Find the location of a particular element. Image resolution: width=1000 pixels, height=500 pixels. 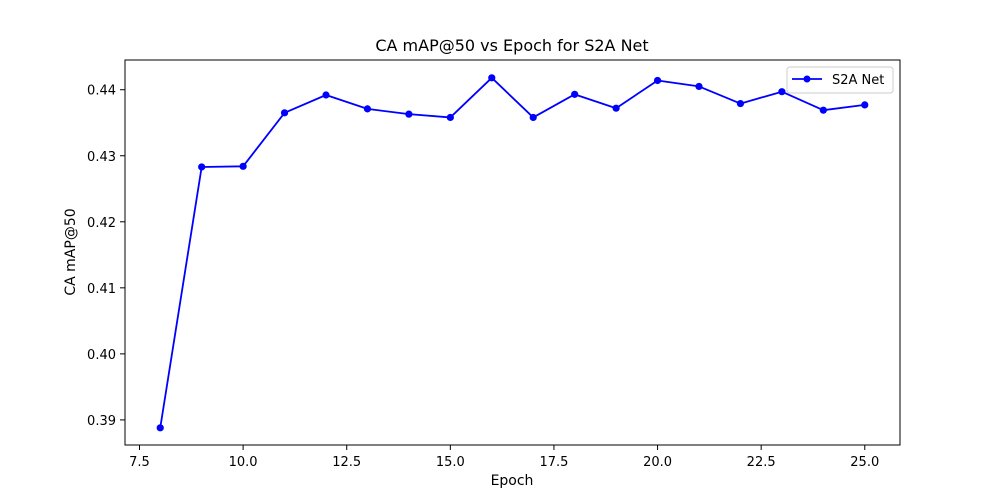

y-tick-label: 0.39 is located at coordinates (101, 421).